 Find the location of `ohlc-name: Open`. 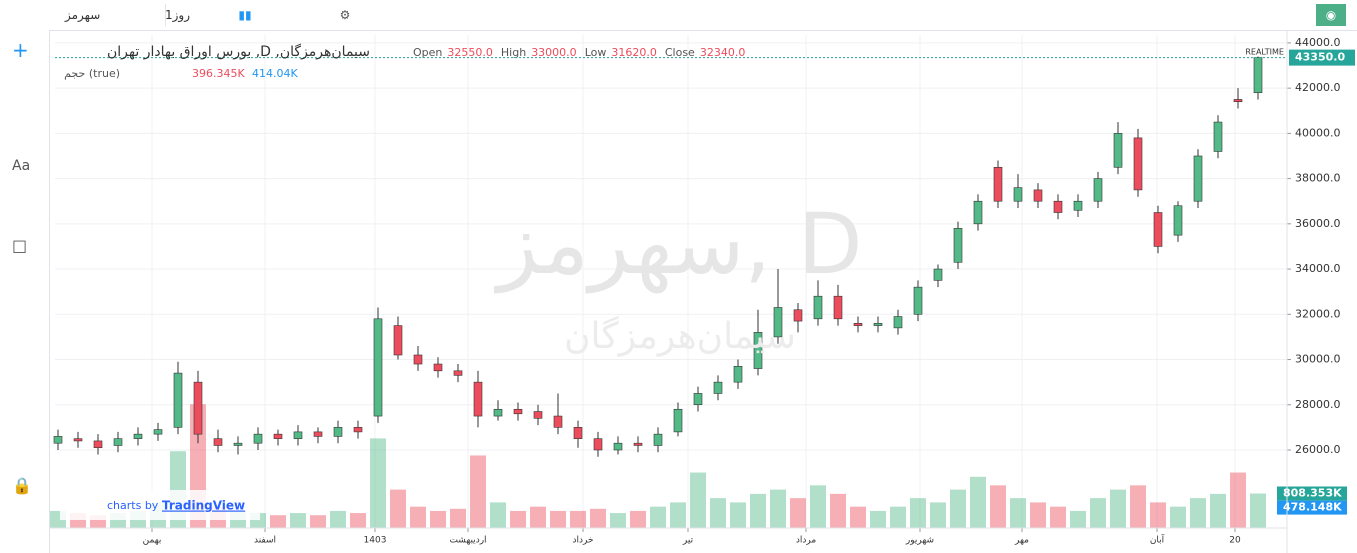

ohlc-name: Open is located at coordinates (427, 52).